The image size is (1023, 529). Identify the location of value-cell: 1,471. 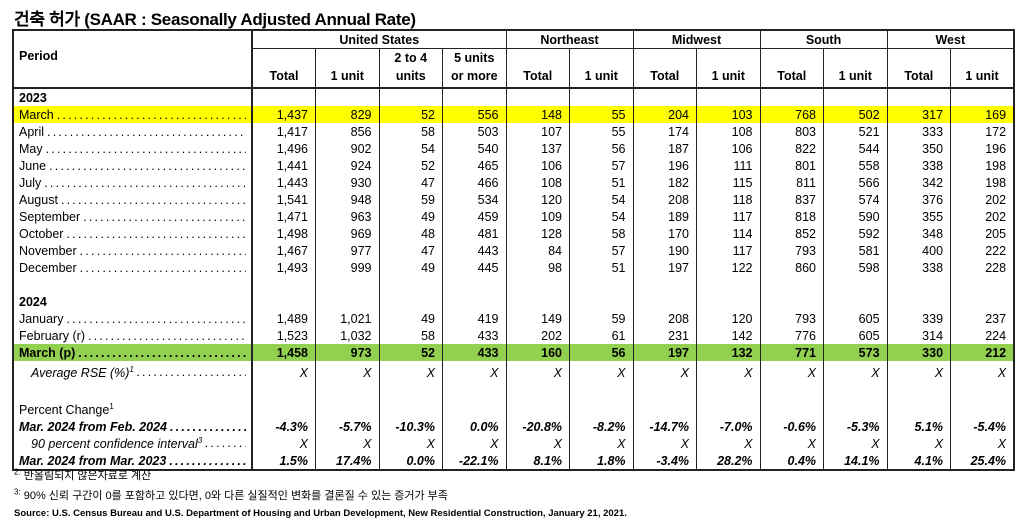
(283, 216).